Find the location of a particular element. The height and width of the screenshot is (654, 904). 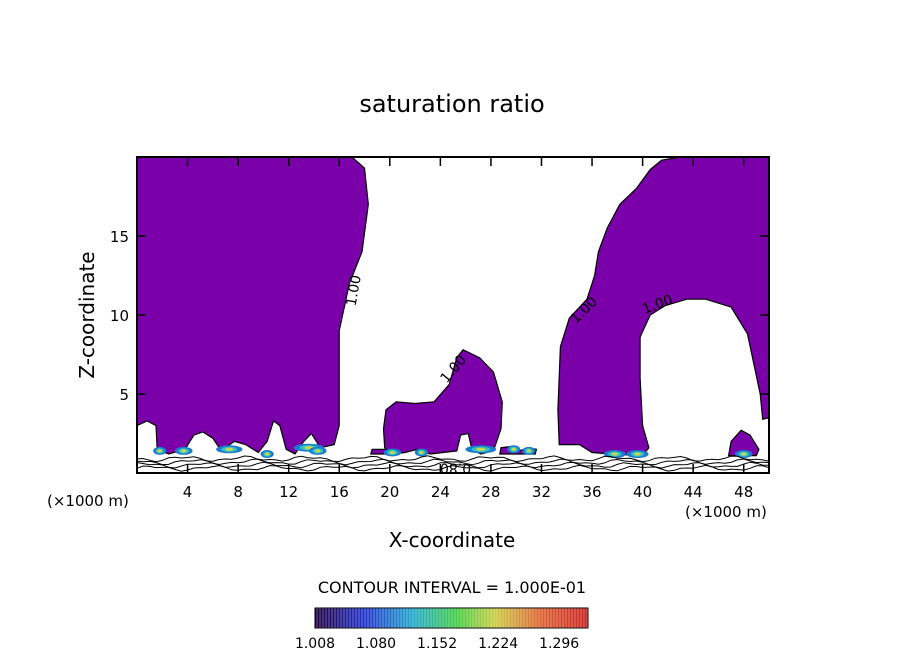

chart-title: saturation ratio is located at coordinates (451, 104).